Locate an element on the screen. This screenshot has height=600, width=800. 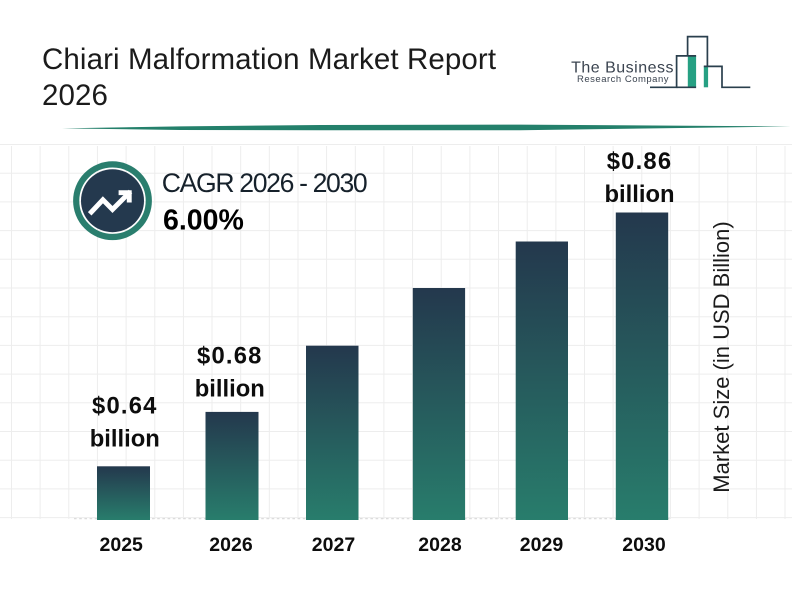
svg-text: 2030 is located at coordinates (644, 545).